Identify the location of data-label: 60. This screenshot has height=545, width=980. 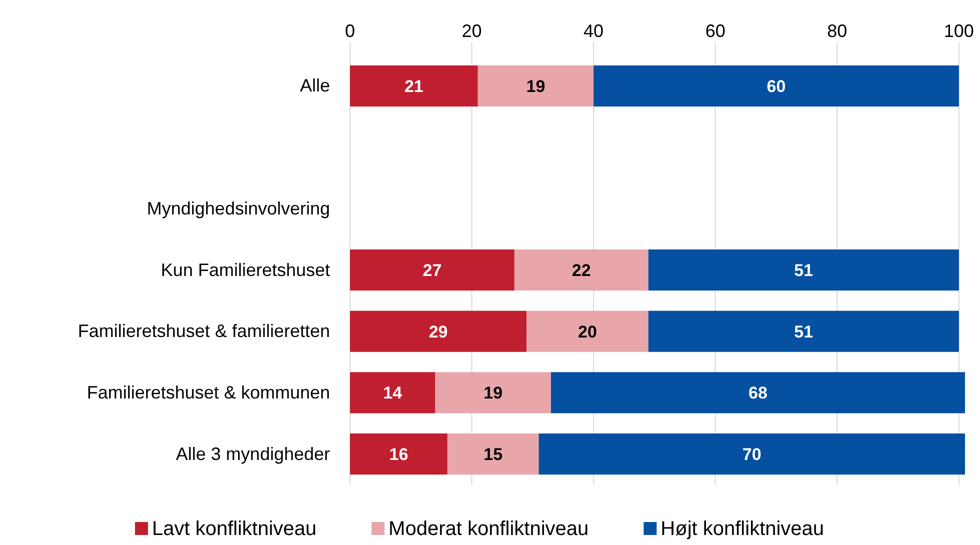
(776, 86).